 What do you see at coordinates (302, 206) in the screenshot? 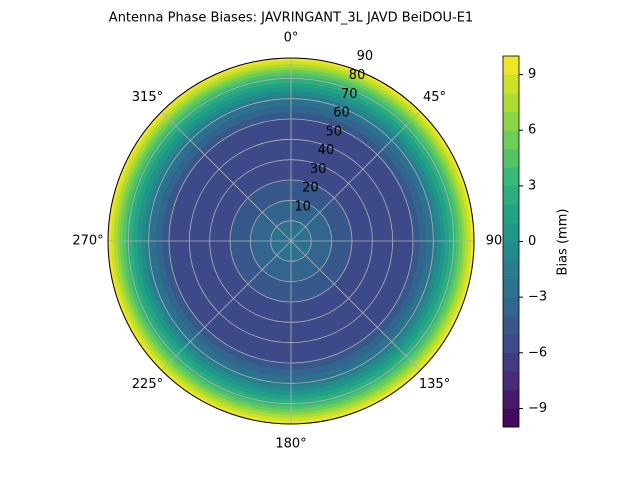
I see `r-tick-label: 10` at bounding box center [302, 206].